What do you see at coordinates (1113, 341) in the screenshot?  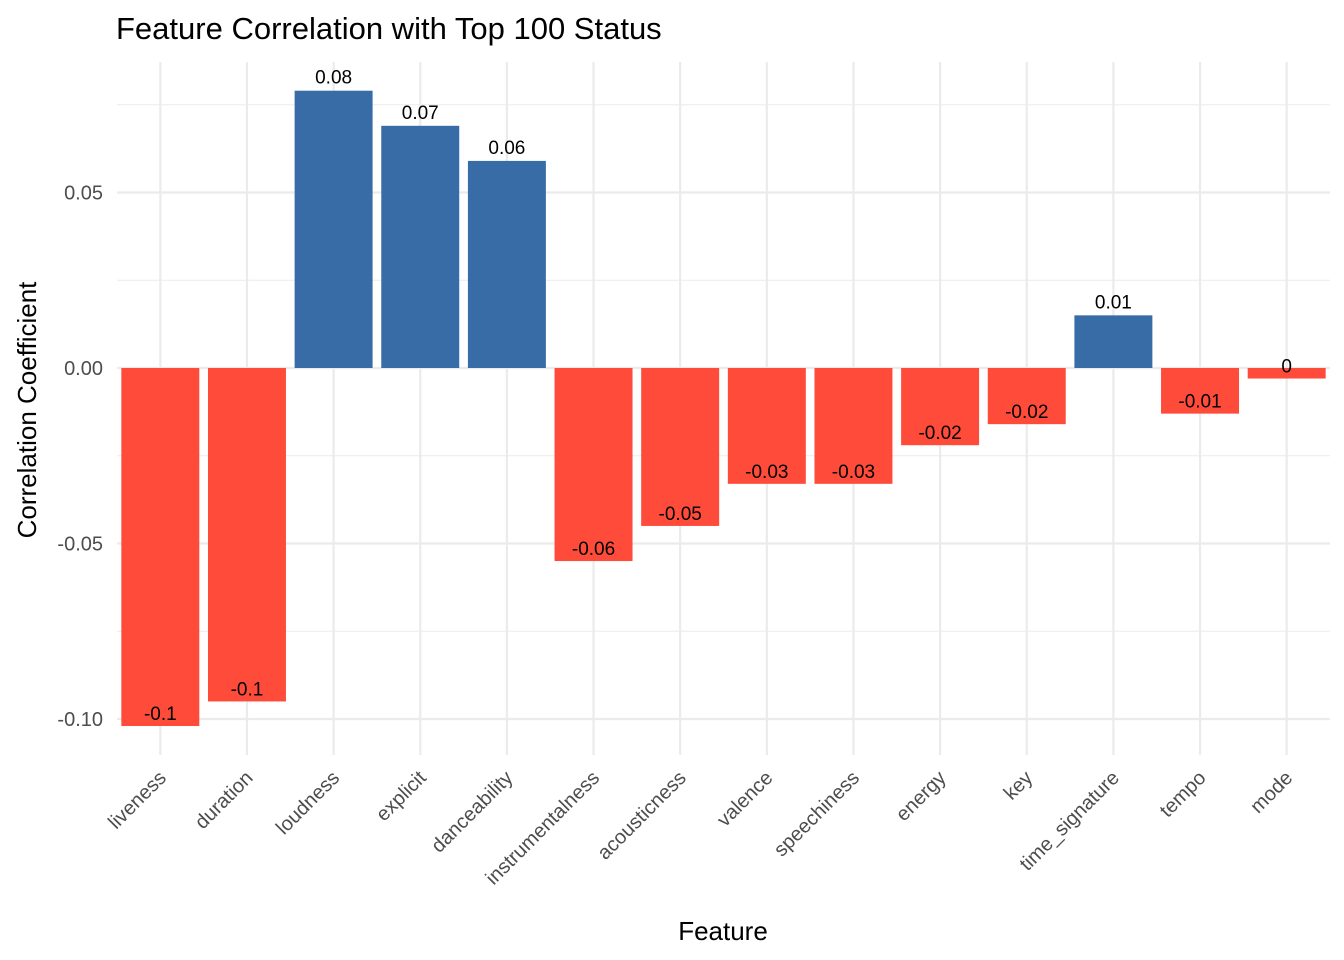 I see `bar-time_signature` at bounding box center [1113, 341].